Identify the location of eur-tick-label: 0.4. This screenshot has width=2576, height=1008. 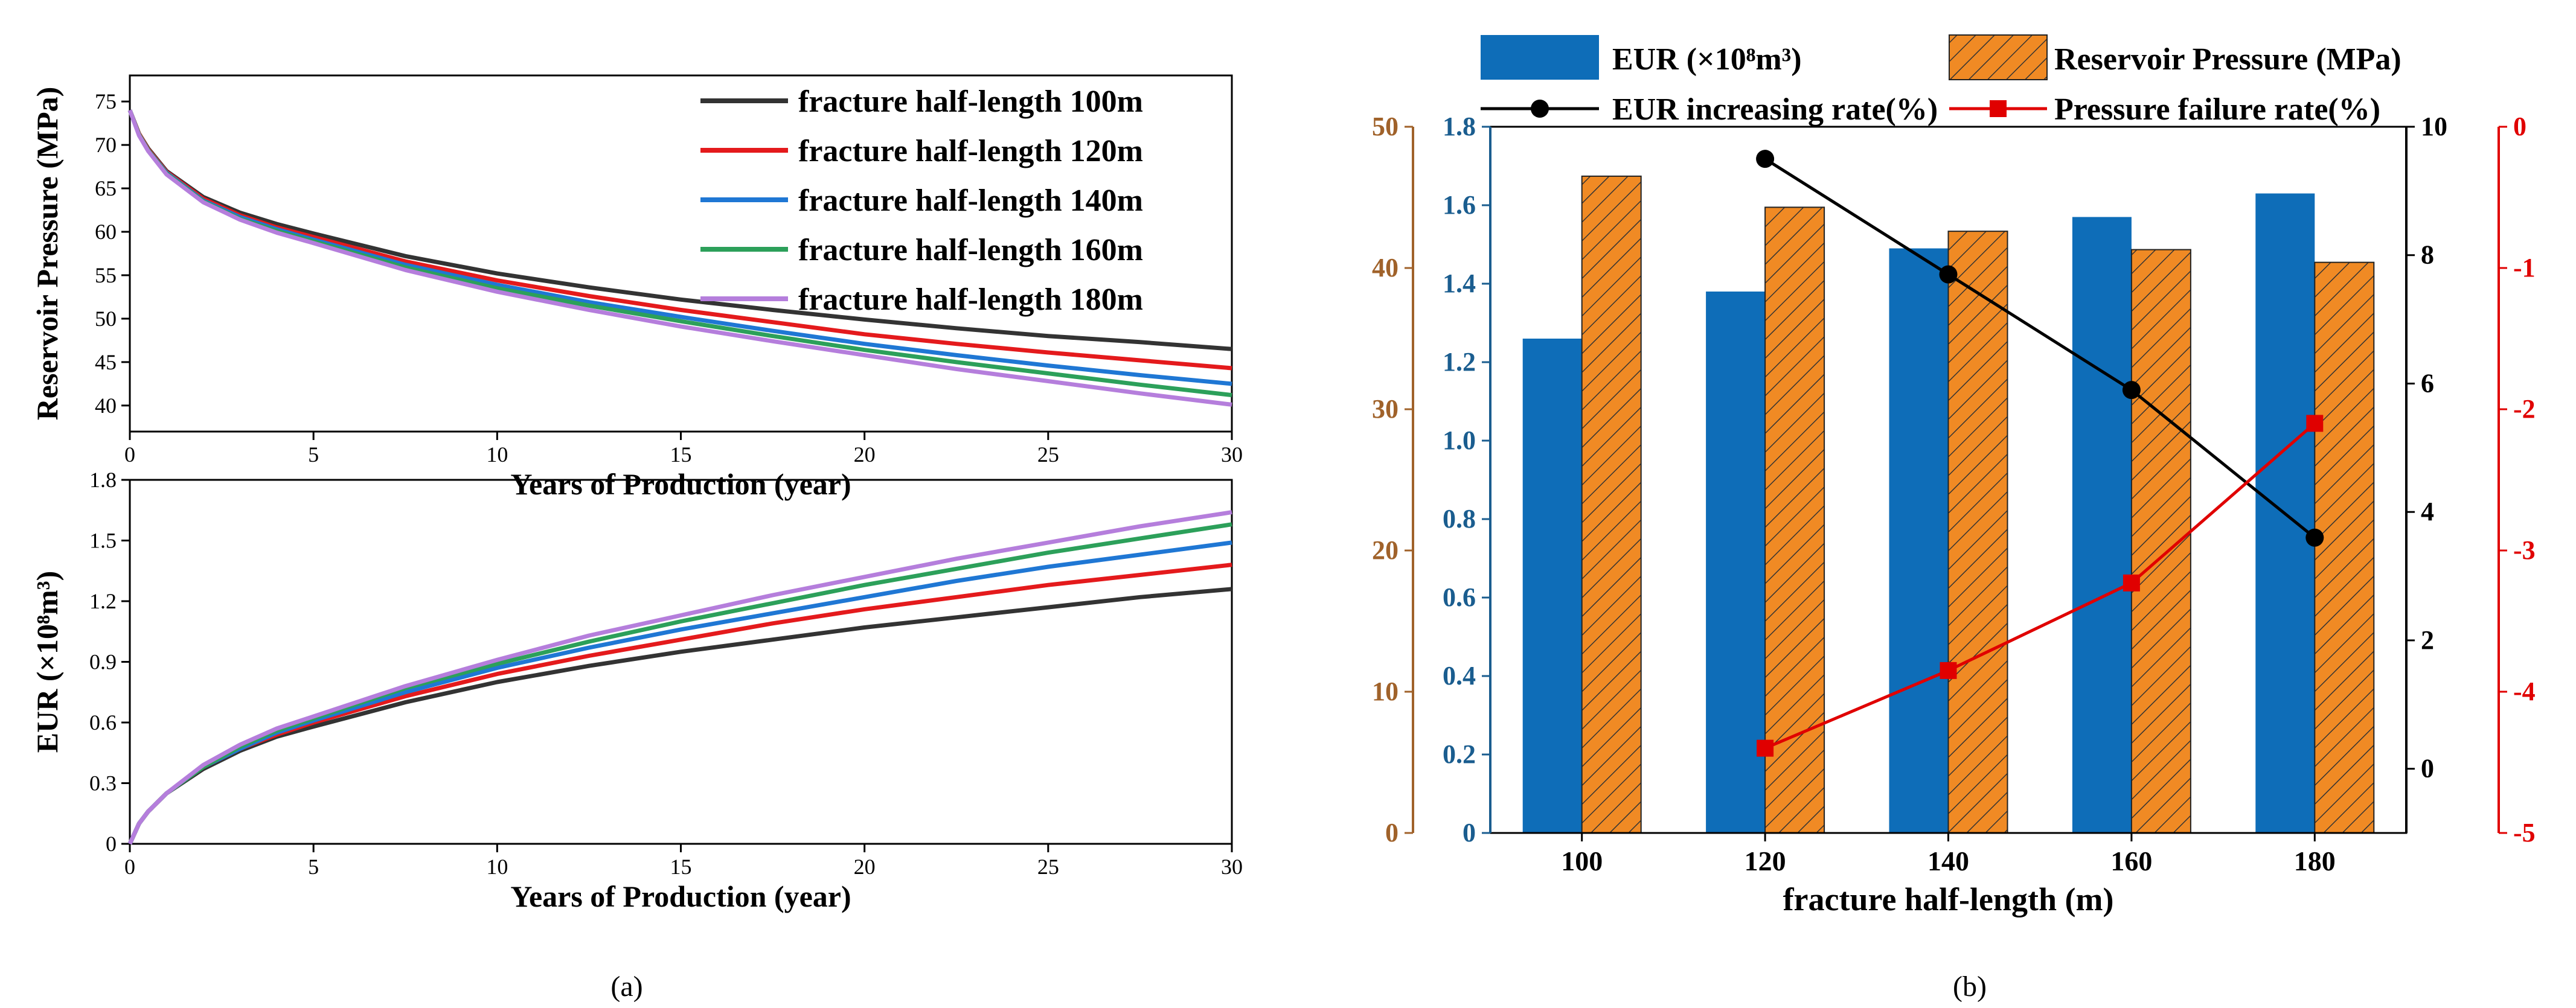
(1459, 676).